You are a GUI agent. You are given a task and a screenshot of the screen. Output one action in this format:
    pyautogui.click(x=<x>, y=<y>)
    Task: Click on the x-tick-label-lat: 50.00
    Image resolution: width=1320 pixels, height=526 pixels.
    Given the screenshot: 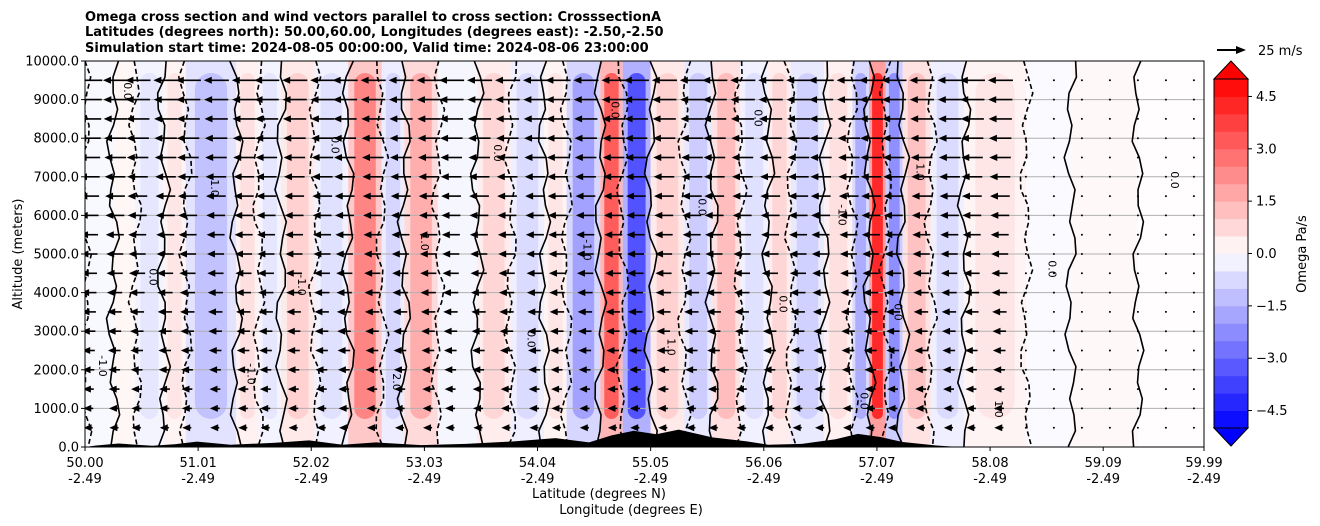 What is the action you would take?
    pyautogui.click(x=84, y=463)
    